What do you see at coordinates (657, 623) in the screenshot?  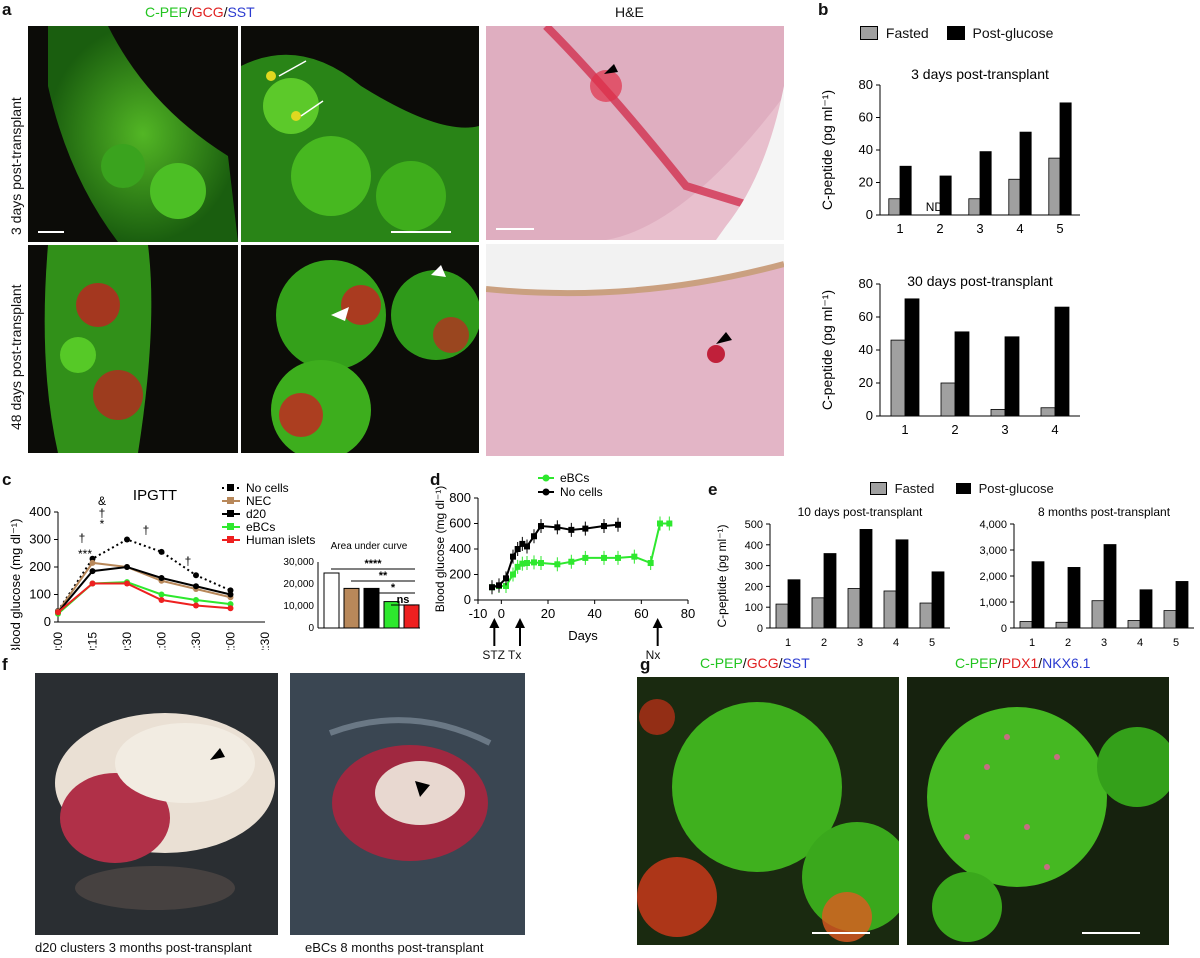 I see `event-arrowhead` at bounding box center [657, 623].